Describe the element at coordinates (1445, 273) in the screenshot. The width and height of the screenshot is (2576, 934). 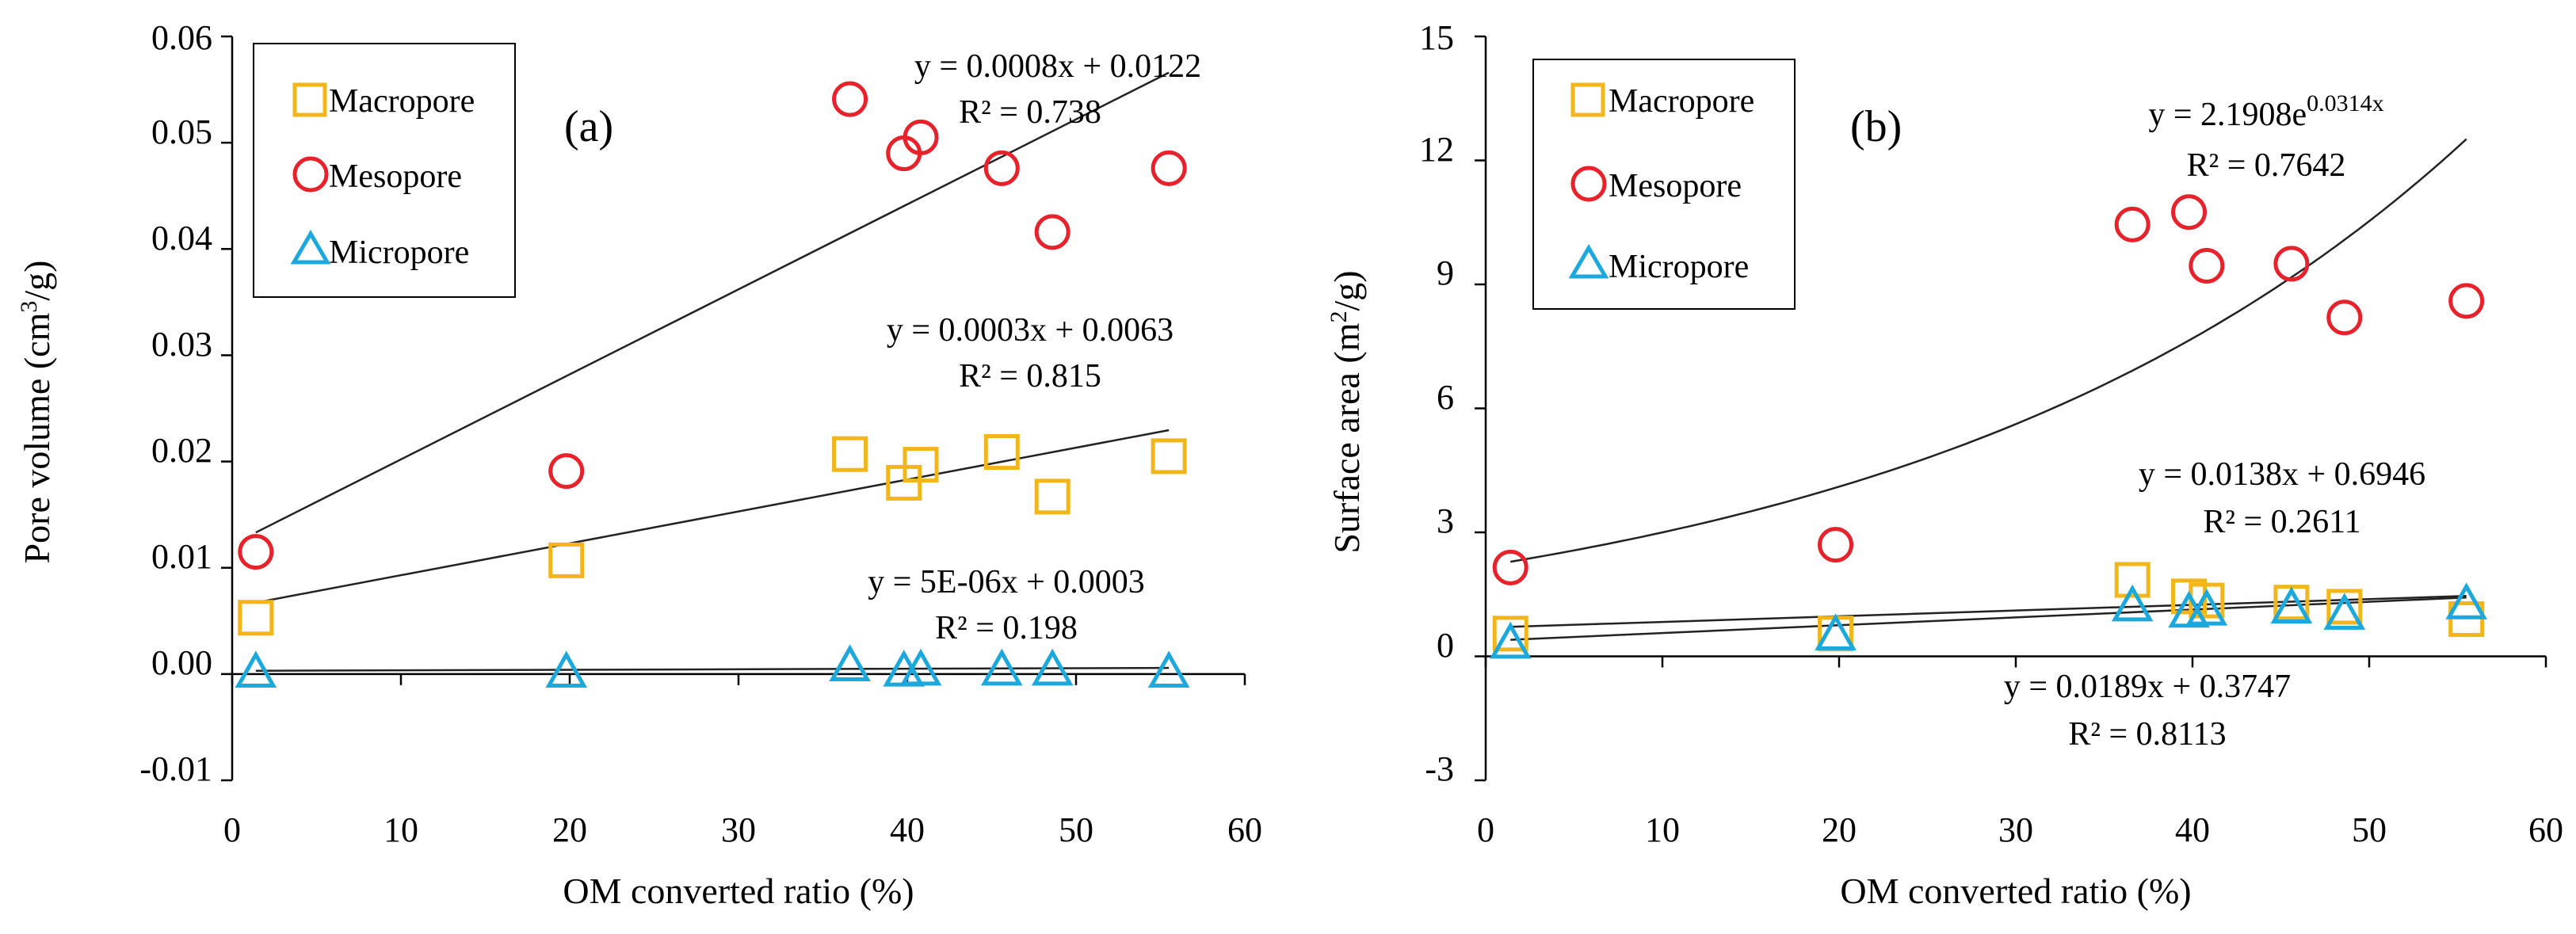
I see `y-tick-label: 9` at that location.